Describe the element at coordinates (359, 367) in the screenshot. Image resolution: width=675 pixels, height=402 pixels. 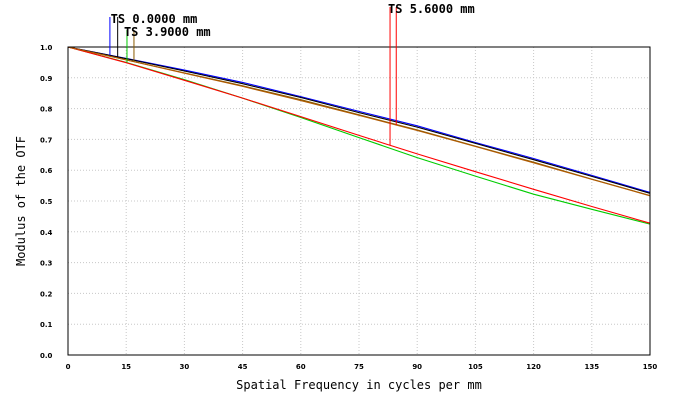
I see `x-tick-label: 75` at that location.